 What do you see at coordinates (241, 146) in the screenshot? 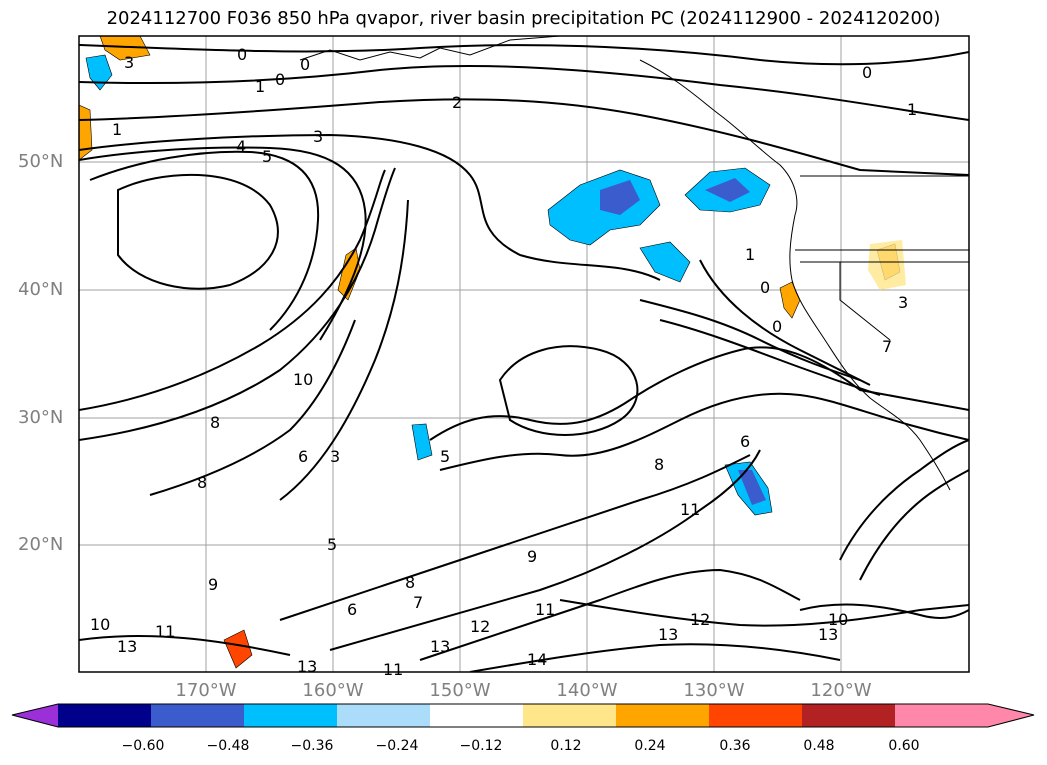
I see `contour-label: 4` at bounding box center [241, 146].